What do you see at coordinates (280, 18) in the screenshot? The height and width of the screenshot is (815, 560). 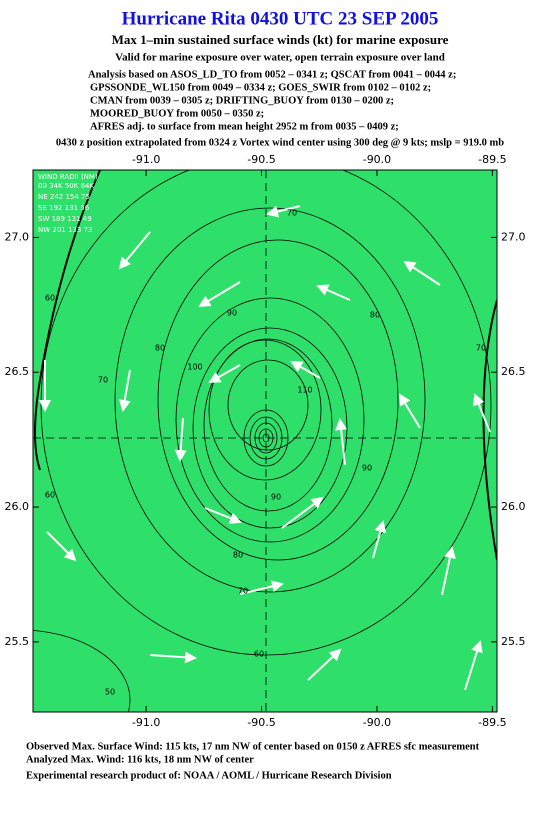 I see `title: Hurricane Rita 0430 UTC 23 SEP 2005` at bounding box center [280, 18].